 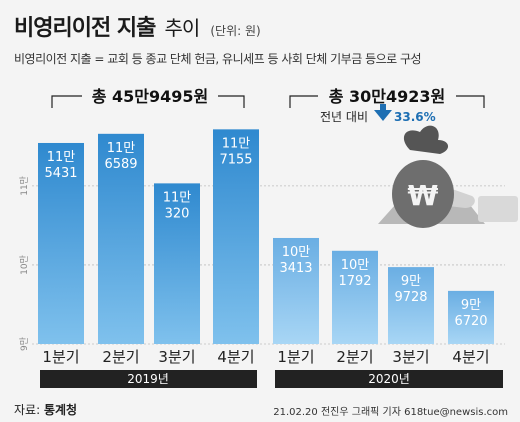 What do you see at coordinates (235, 159) in the screenshot?
I see `bar-value-label: 7155` at bounding box center [235, 159].